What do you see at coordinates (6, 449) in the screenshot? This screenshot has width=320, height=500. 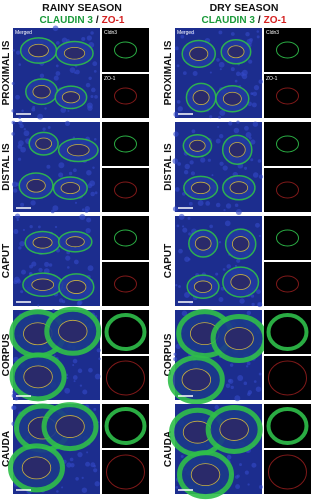 I see `row-label: CAUDA` at bounding box center [6, 449].